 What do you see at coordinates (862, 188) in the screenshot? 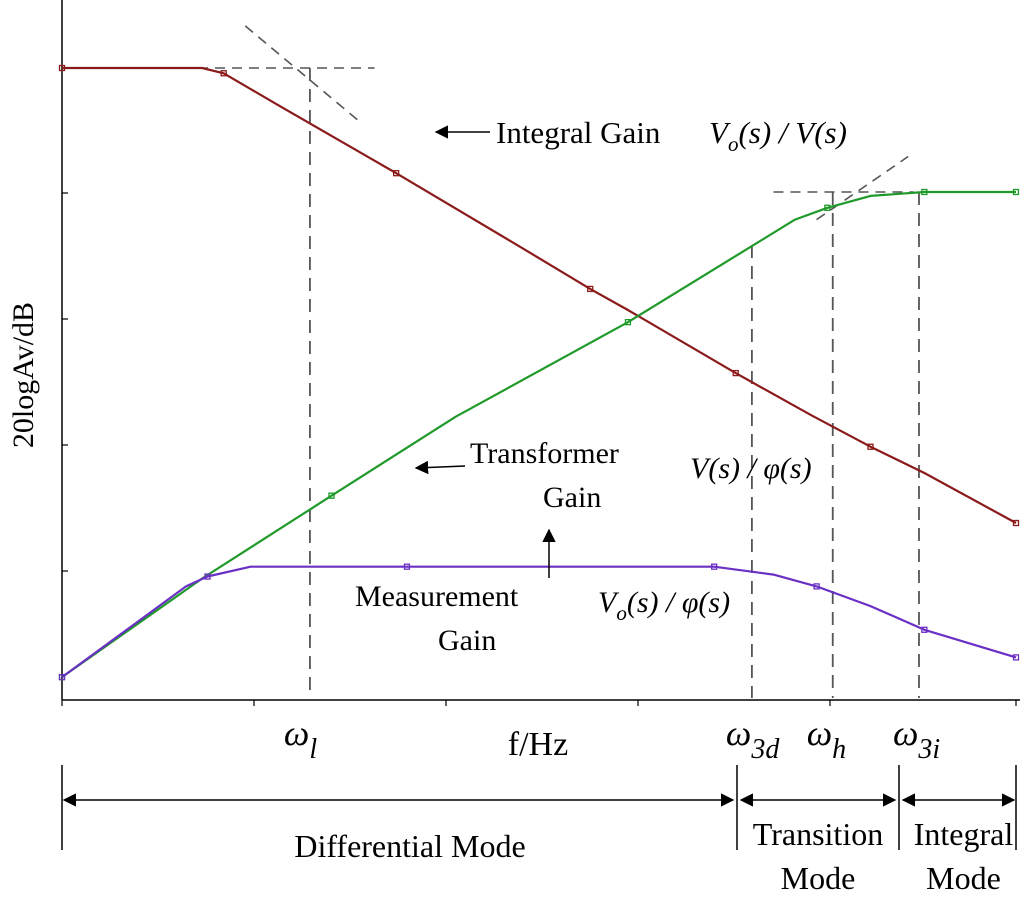
I see `asymptote-transformer-slope` at bounding box center [862, 188].